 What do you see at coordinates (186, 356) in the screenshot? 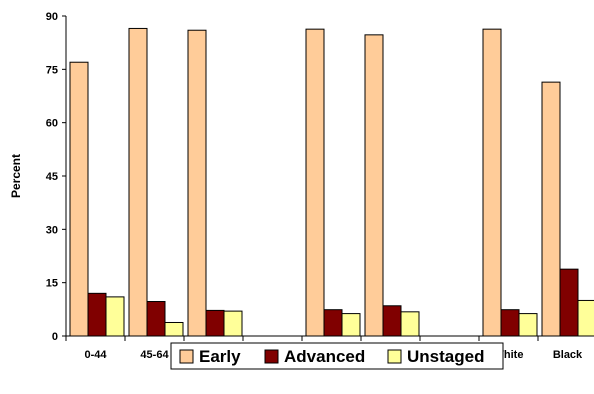
I see `legend-swatch-early` at bounding box center [186, 356].